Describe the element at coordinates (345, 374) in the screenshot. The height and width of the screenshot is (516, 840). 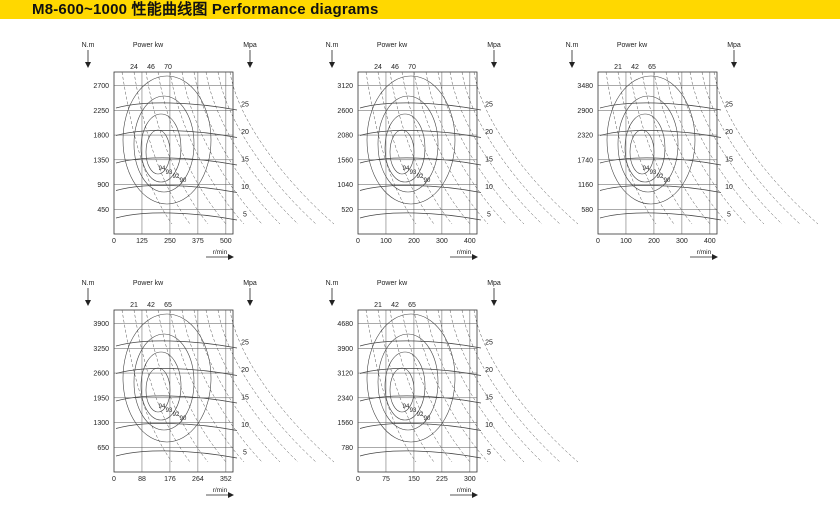
I see `y-tick-label: 3120` at that location.